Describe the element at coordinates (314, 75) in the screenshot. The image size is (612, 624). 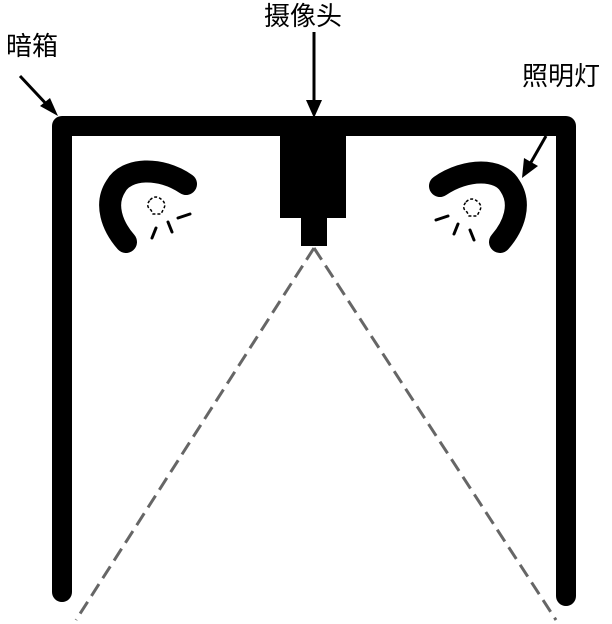
I see `camera-arrow-icon` at that location.